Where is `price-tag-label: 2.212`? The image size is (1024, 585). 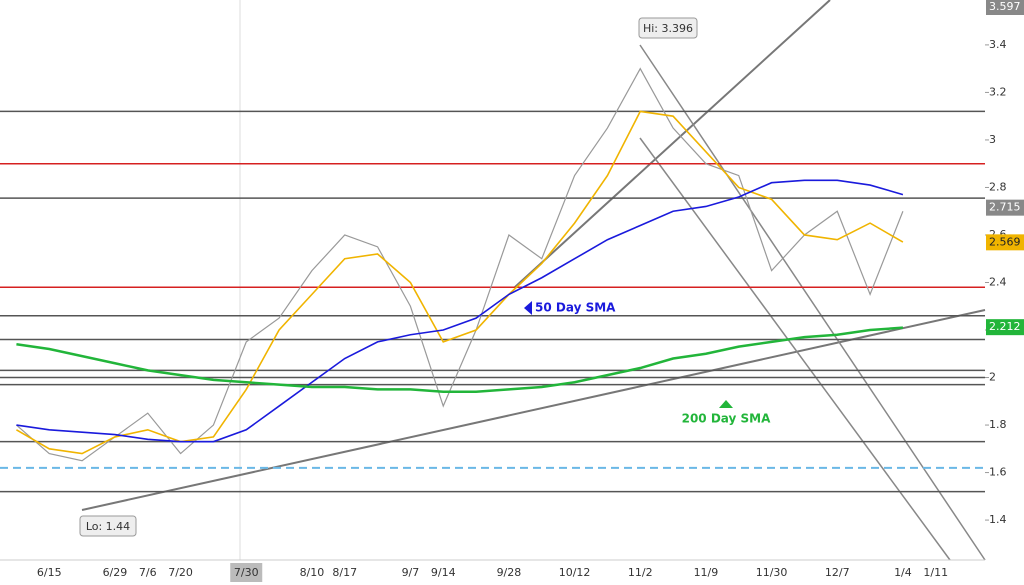 price-tag-label: 2.212 is located at coordinates (1005, 326).